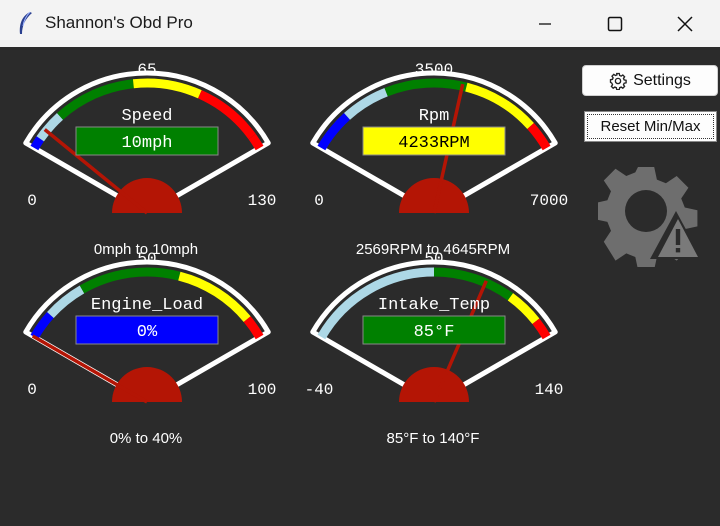 The image size is (720, 526). I want to click on settings-button: Settings, so click(650, 80).